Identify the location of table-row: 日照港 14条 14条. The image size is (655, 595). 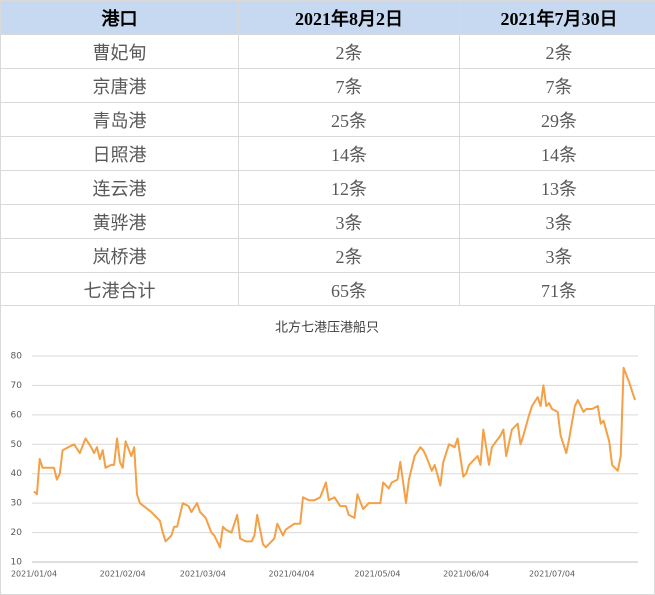
(327, 153).